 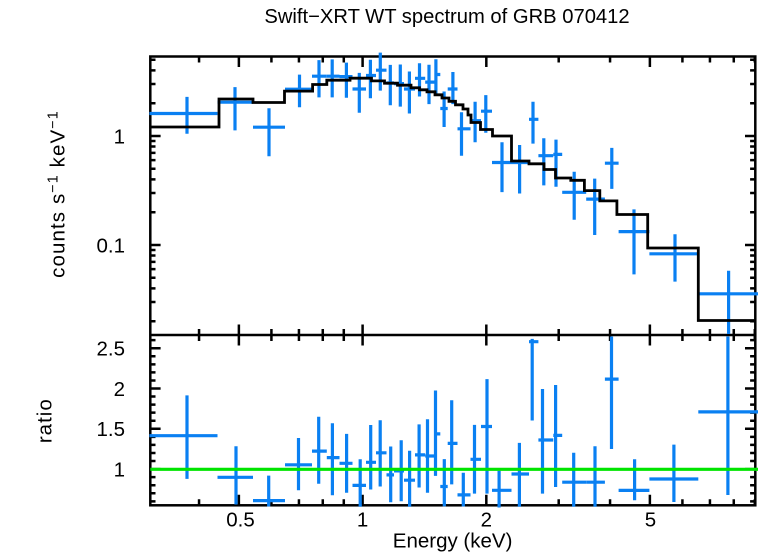 I want to click on svg-text: 1.5, so click(x=111, y=429).